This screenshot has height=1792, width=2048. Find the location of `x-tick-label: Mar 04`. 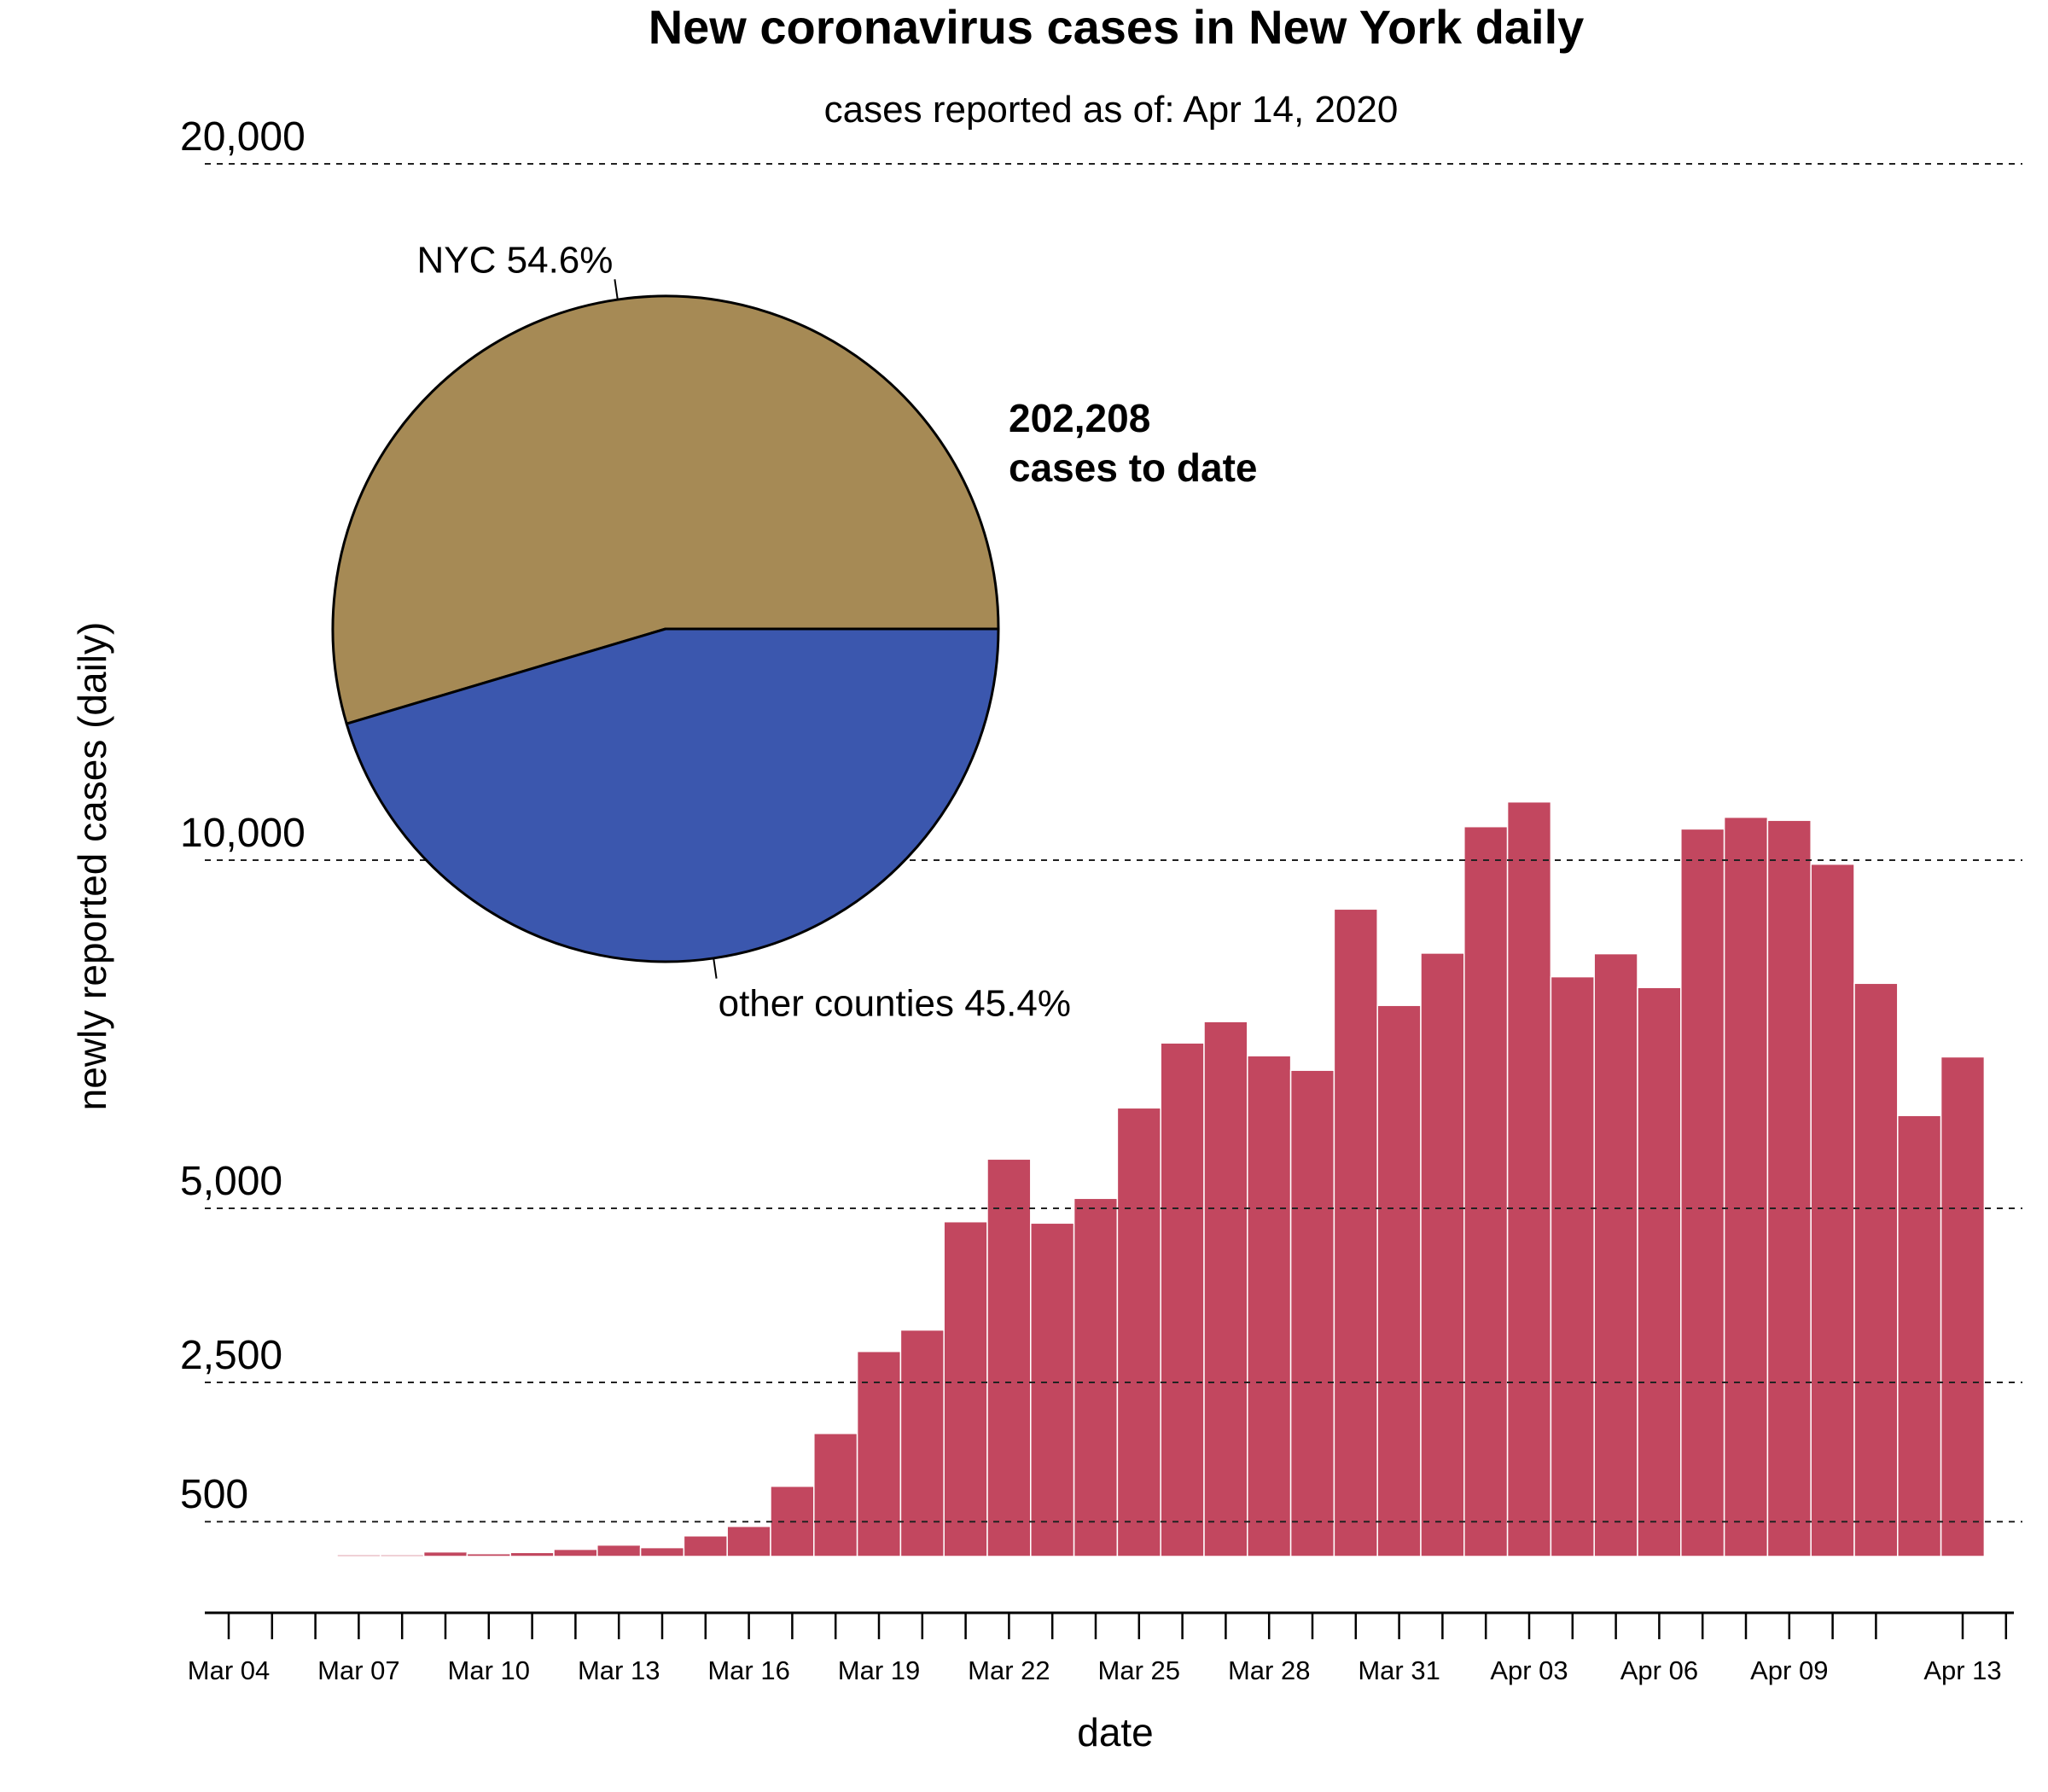

x-tick-label: Mar 04 is located at coordinates (229, 1670).